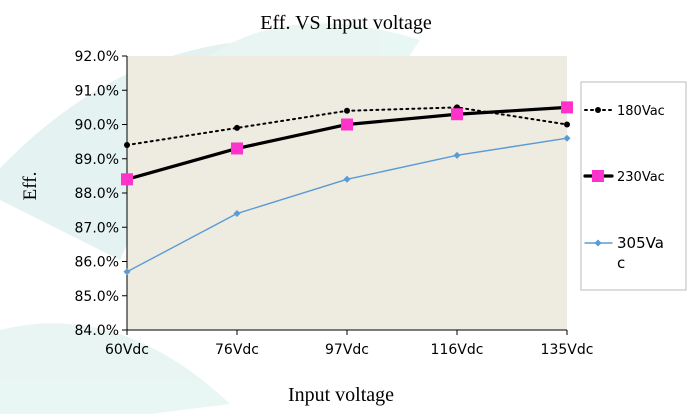 This screenshot has width=692, height=414. I want to click on legend-entry-230Vac: 230Vac, so click(624, 177).